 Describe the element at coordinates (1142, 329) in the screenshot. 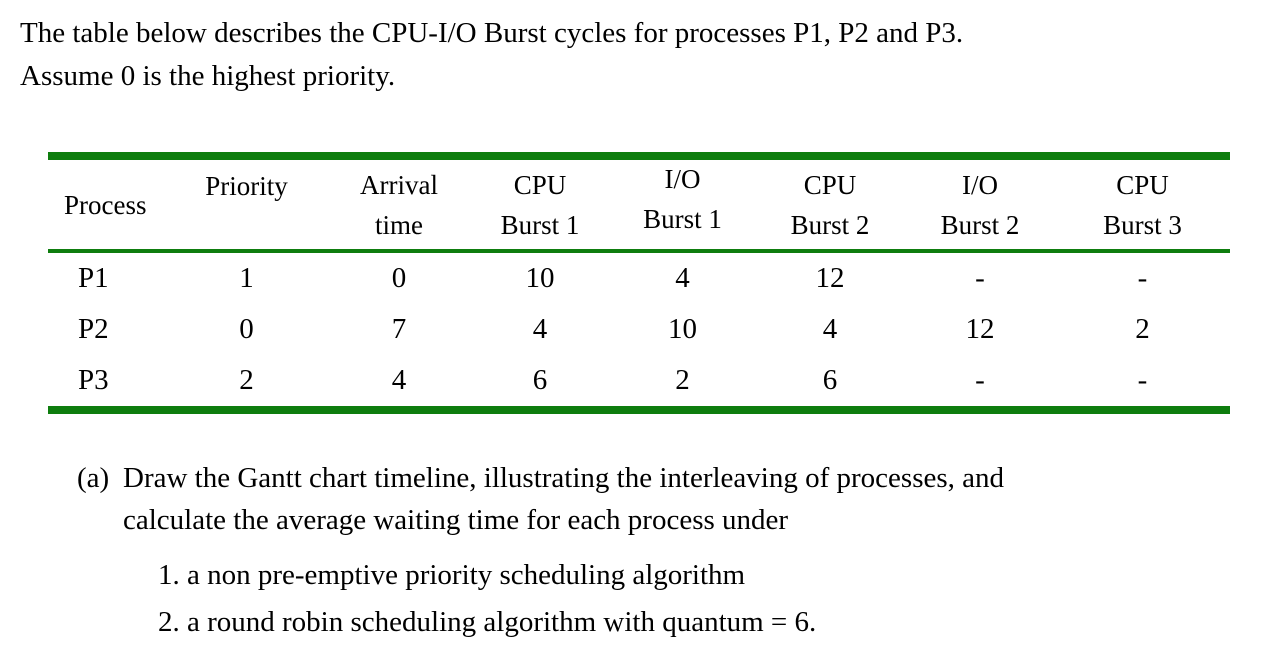

I see `cell-p2-cpu-burst-3: 2` at that location.